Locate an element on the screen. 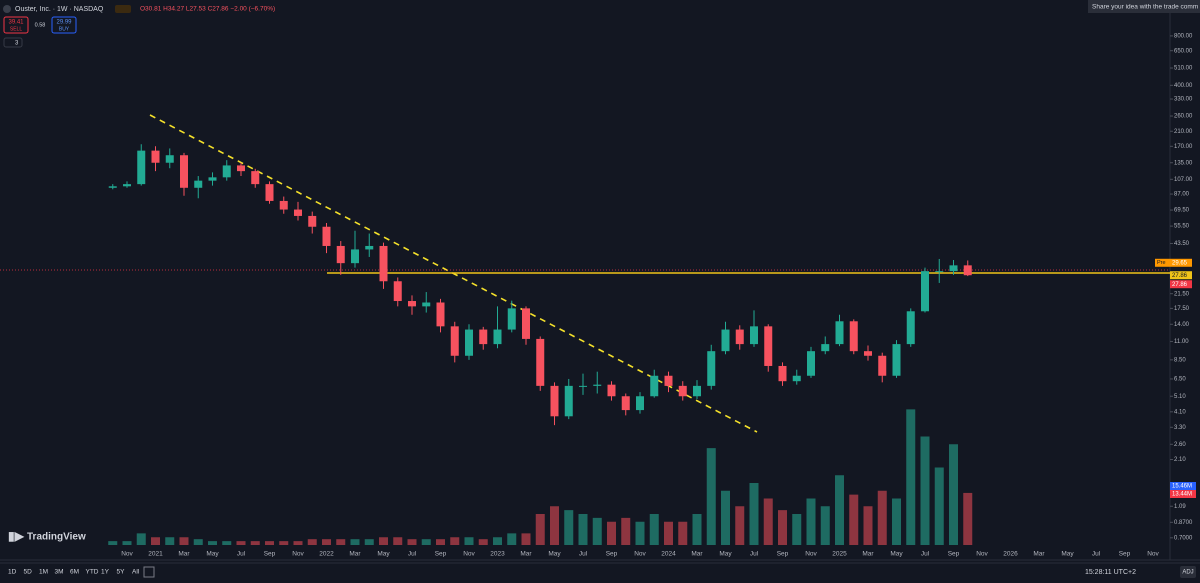  x-tick-label: 2025 is located at coordinates (839, 554).